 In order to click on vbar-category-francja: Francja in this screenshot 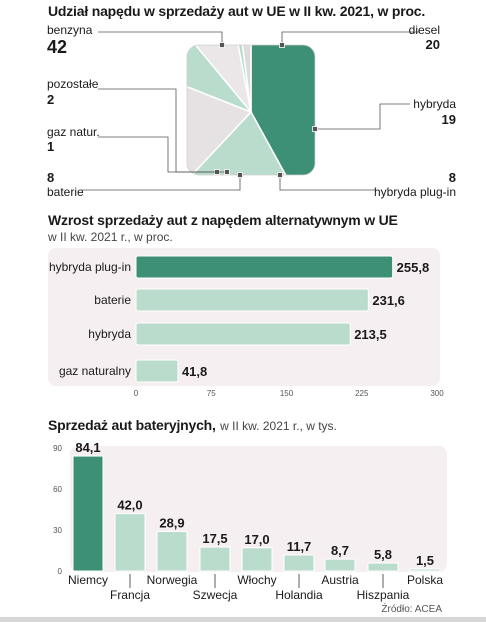, I will do `click(130, 595)`.